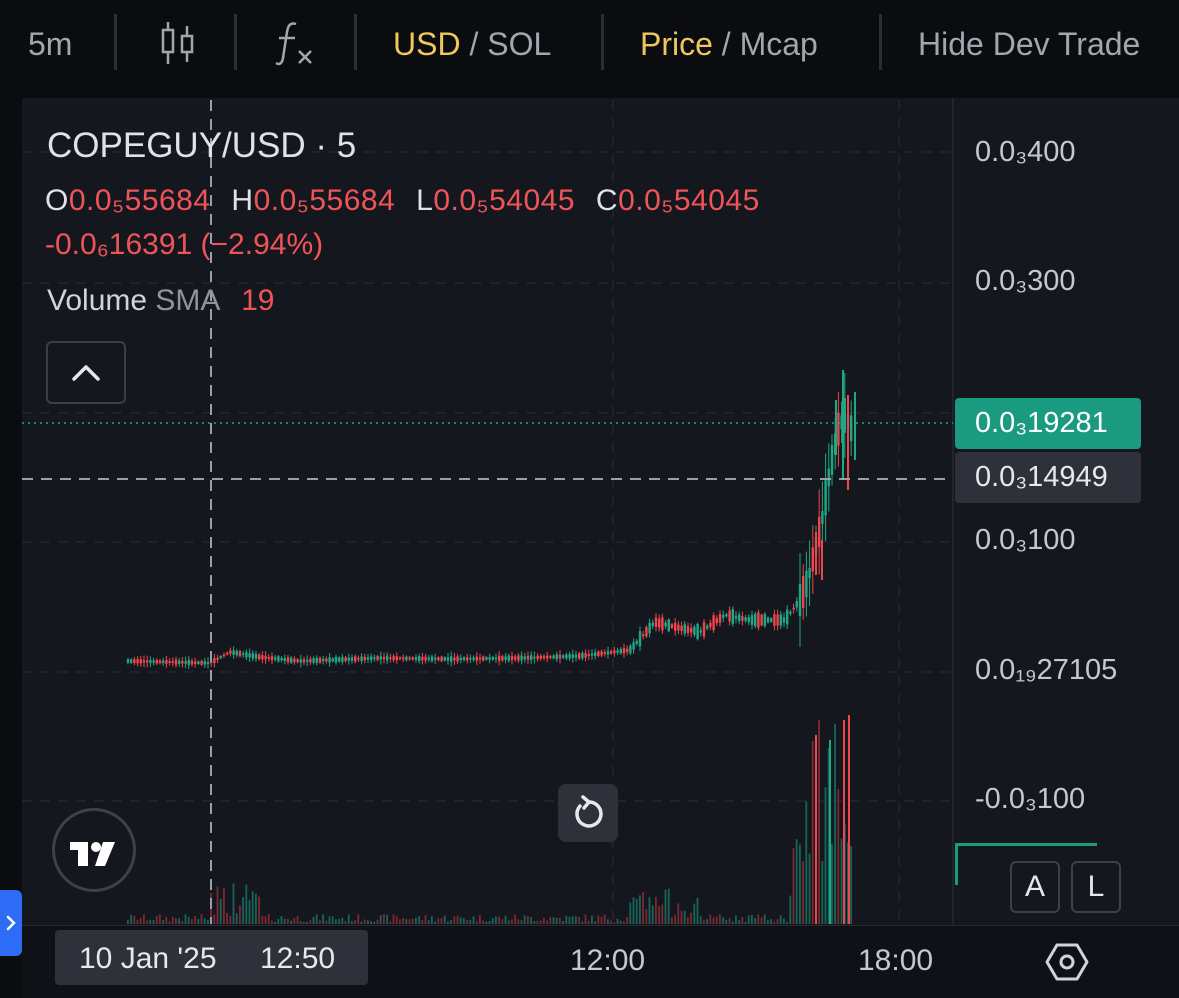 The width and height of the screenshot is (1179, 998). What do you see at coordinates (1035, 887) in the screenshot?
I see `auto-scale-button: A` at bounding box center [1035, 887].